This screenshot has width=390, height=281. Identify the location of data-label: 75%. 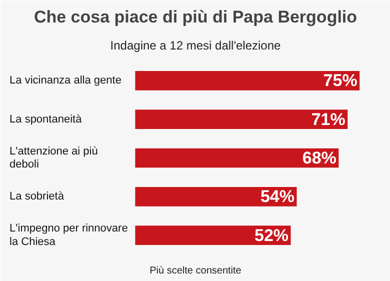
(340, 80).